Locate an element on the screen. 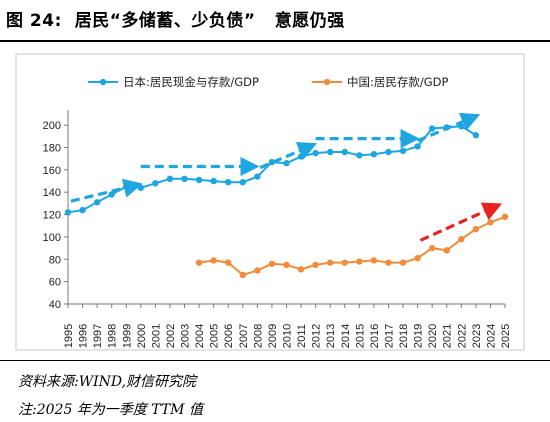 The image size is (550, 422). y-tick-label: 80 is located at coordinates (55, 260).